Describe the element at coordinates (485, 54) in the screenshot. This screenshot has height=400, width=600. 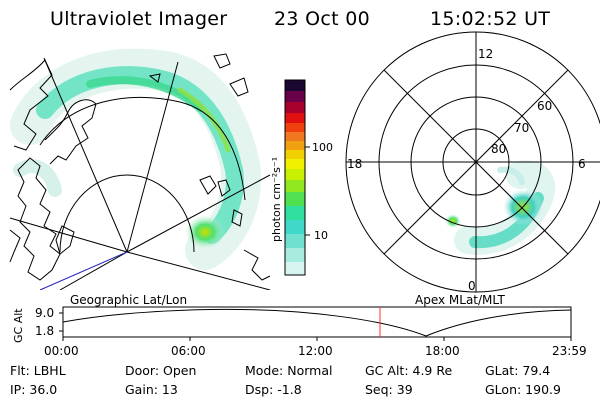
I see `mlt-label-12: 12` at that location.